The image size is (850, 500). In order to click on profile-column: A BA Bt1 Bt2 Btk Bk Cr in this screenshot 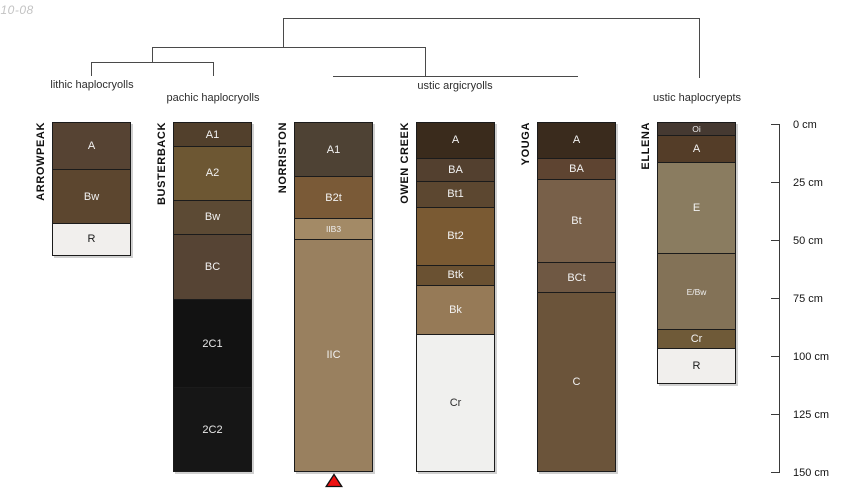, I will do `click(455, 297)`.